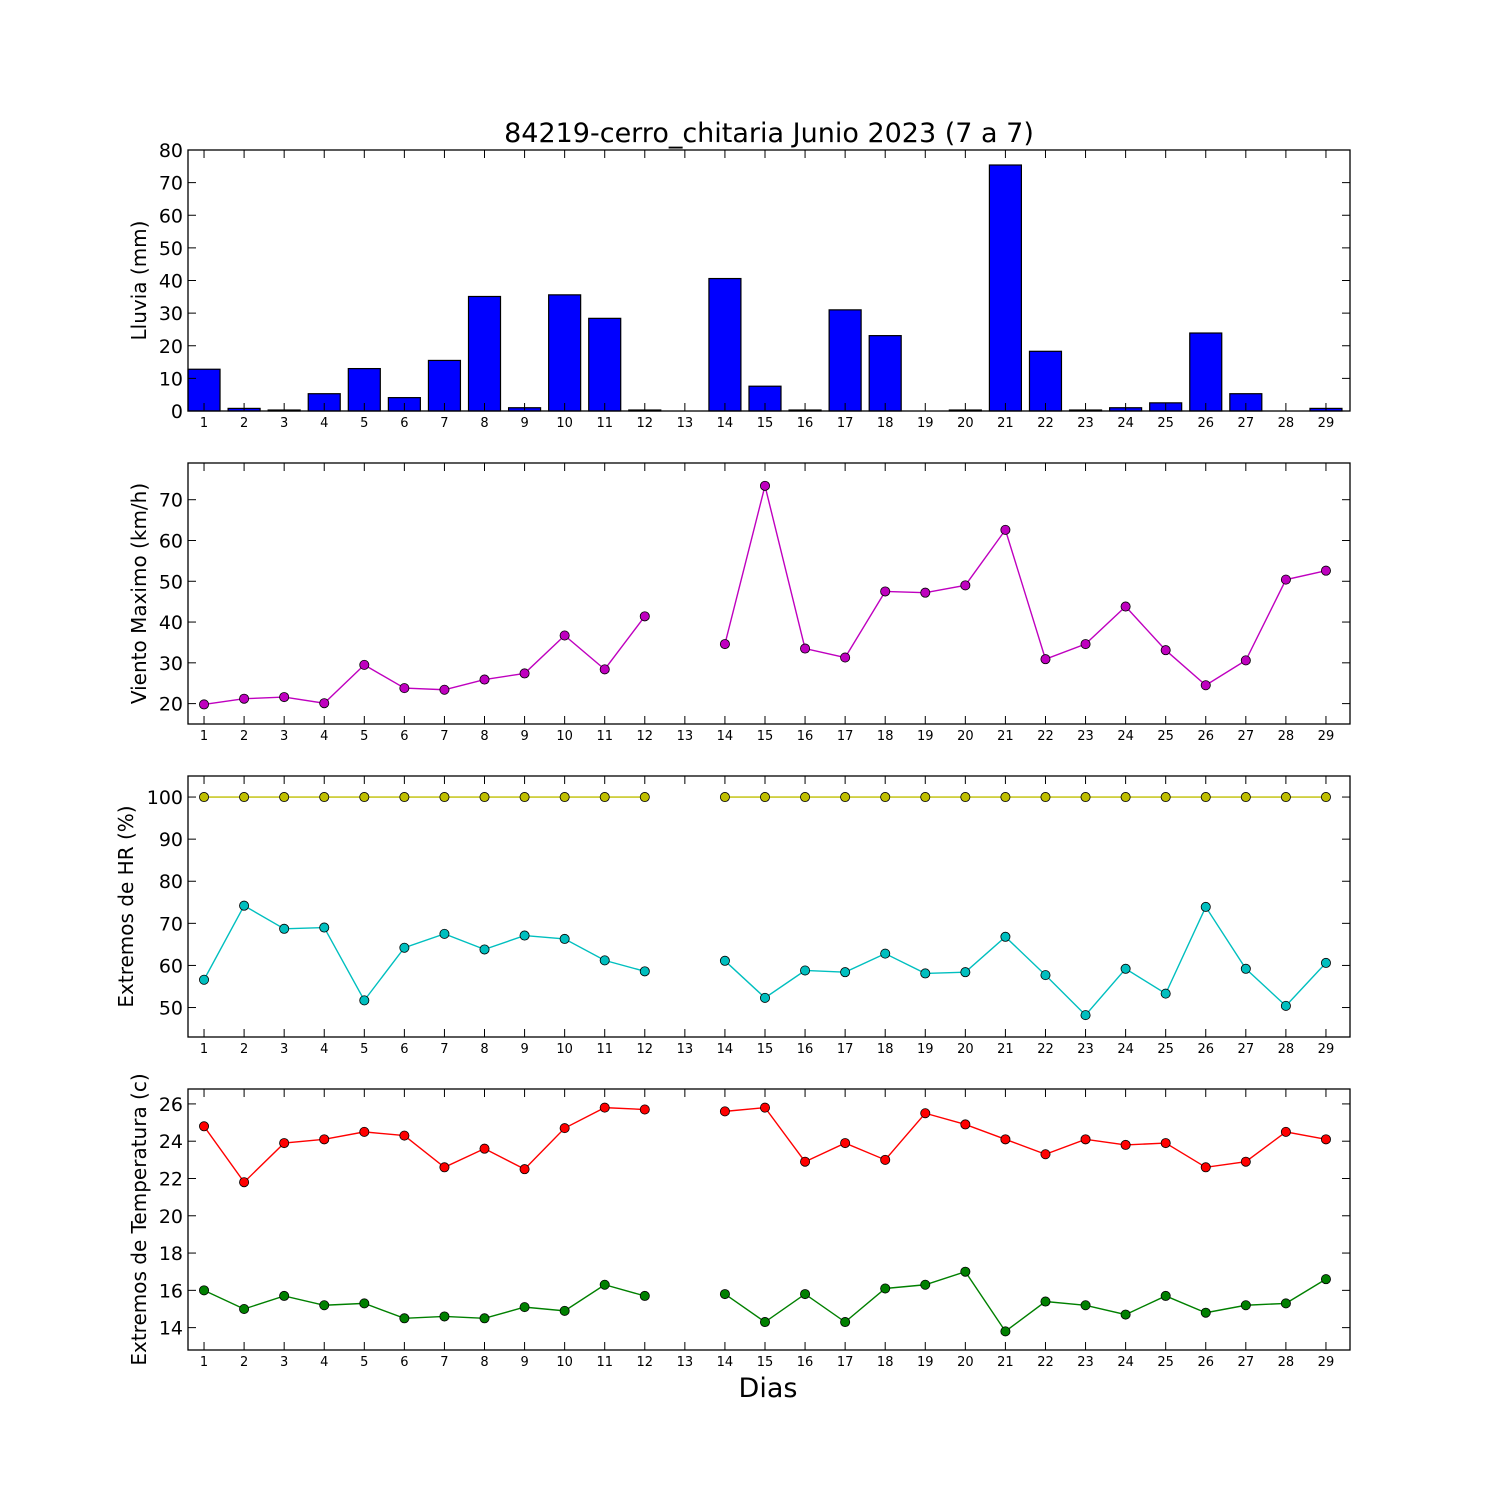 This screenshot has width=1500, height=1500. I want to click on y-tick-label: 16, so click(171, 1291).